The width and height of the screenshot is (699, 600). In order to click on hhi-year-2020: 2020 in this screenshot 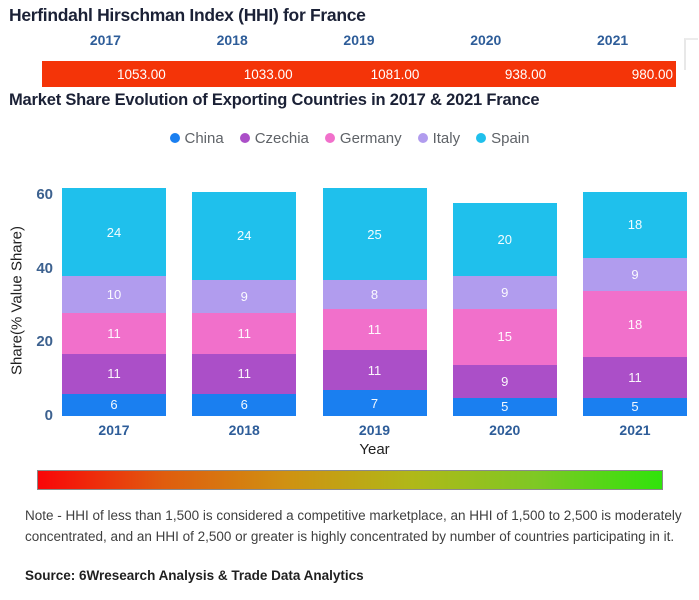, I will do `click(486, 40)`.